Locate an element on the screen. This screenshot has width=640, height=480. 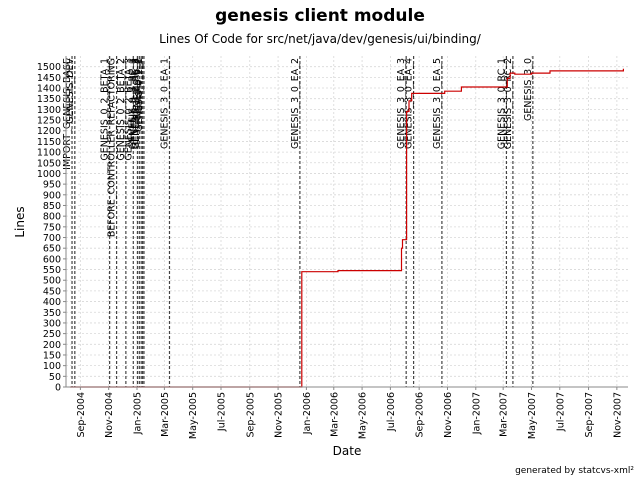
x-tick-label: Jul-2007 is located at coordinates (560, 412).